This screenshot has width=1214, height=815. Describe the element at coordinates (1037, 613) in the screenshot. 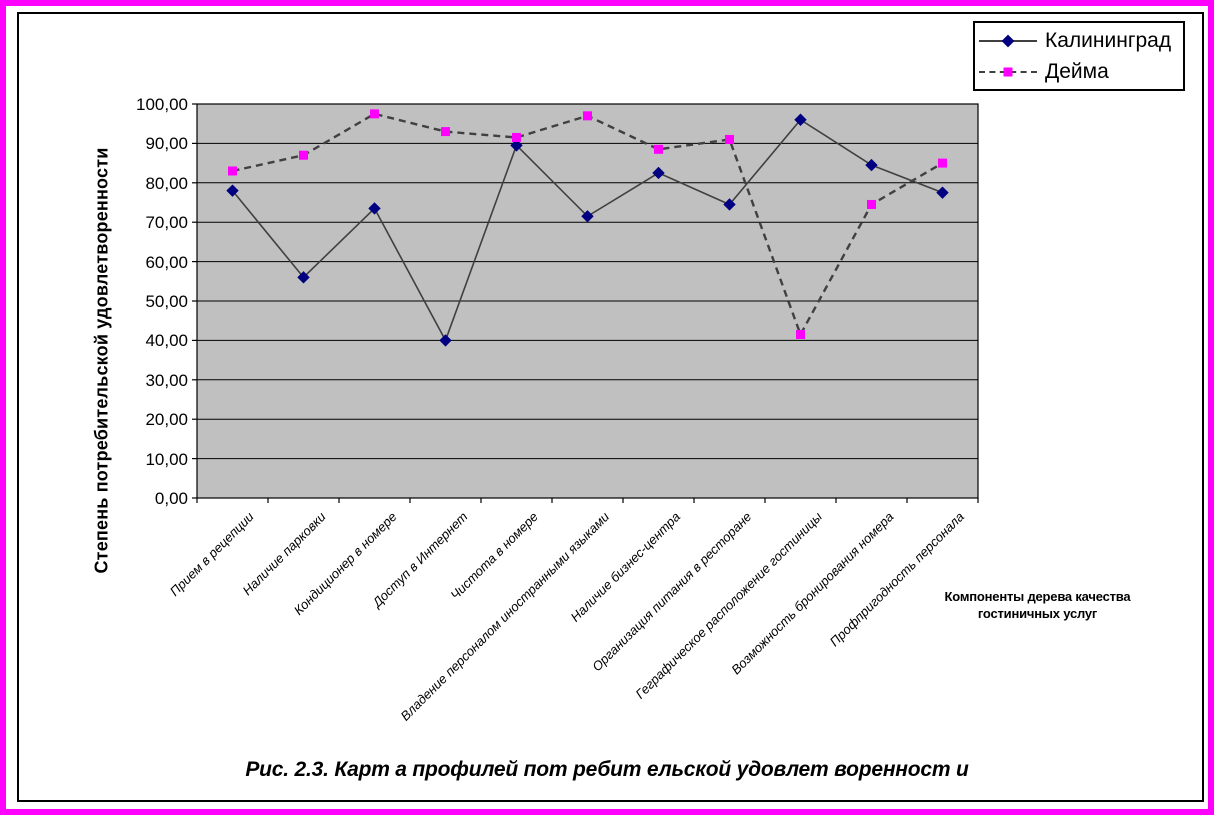

I see `x-axis-title-line2: гостиничных услуг` at that location.